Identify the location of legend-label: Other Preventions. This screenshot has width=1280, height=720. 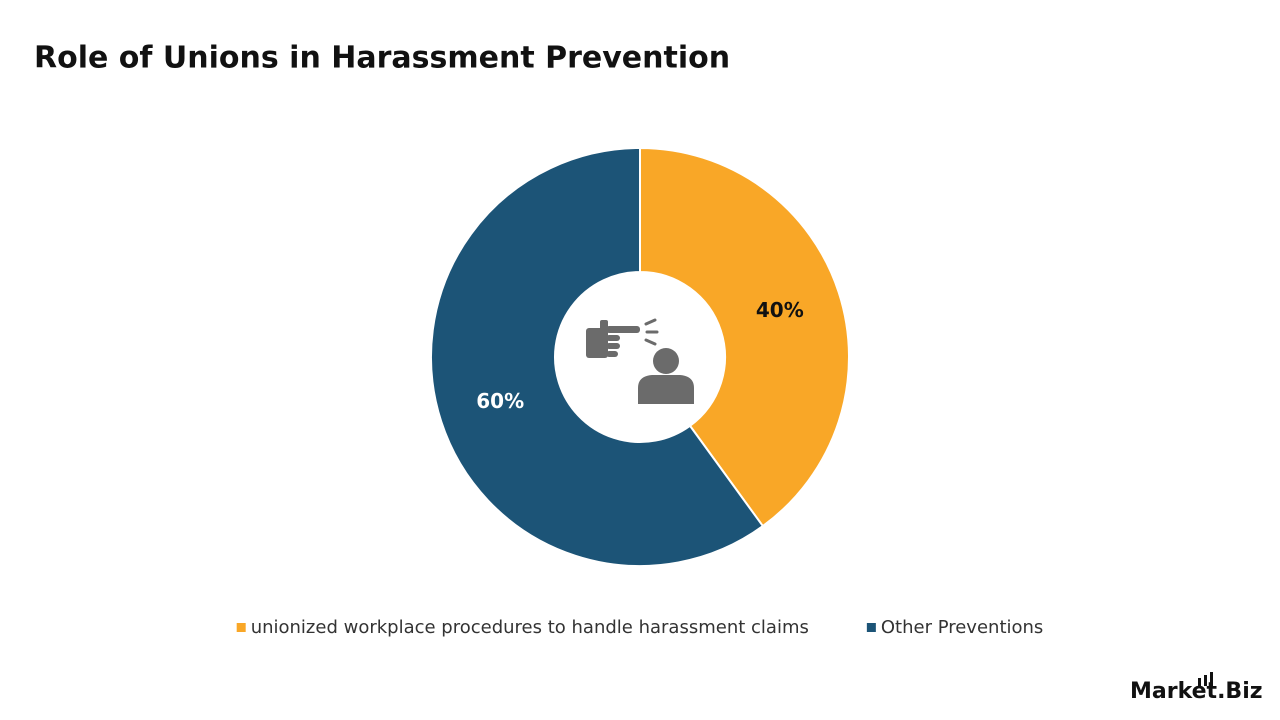
(962, 627).